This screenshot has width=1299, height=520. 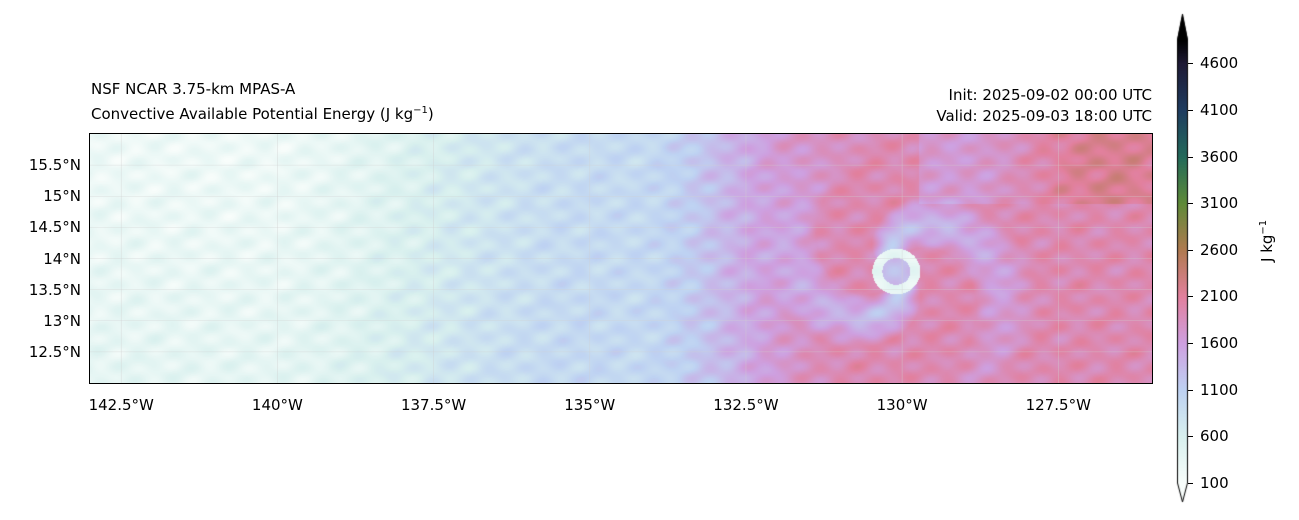 I want to click on x-tick-label: 140°W, so click(x=277, y=405).